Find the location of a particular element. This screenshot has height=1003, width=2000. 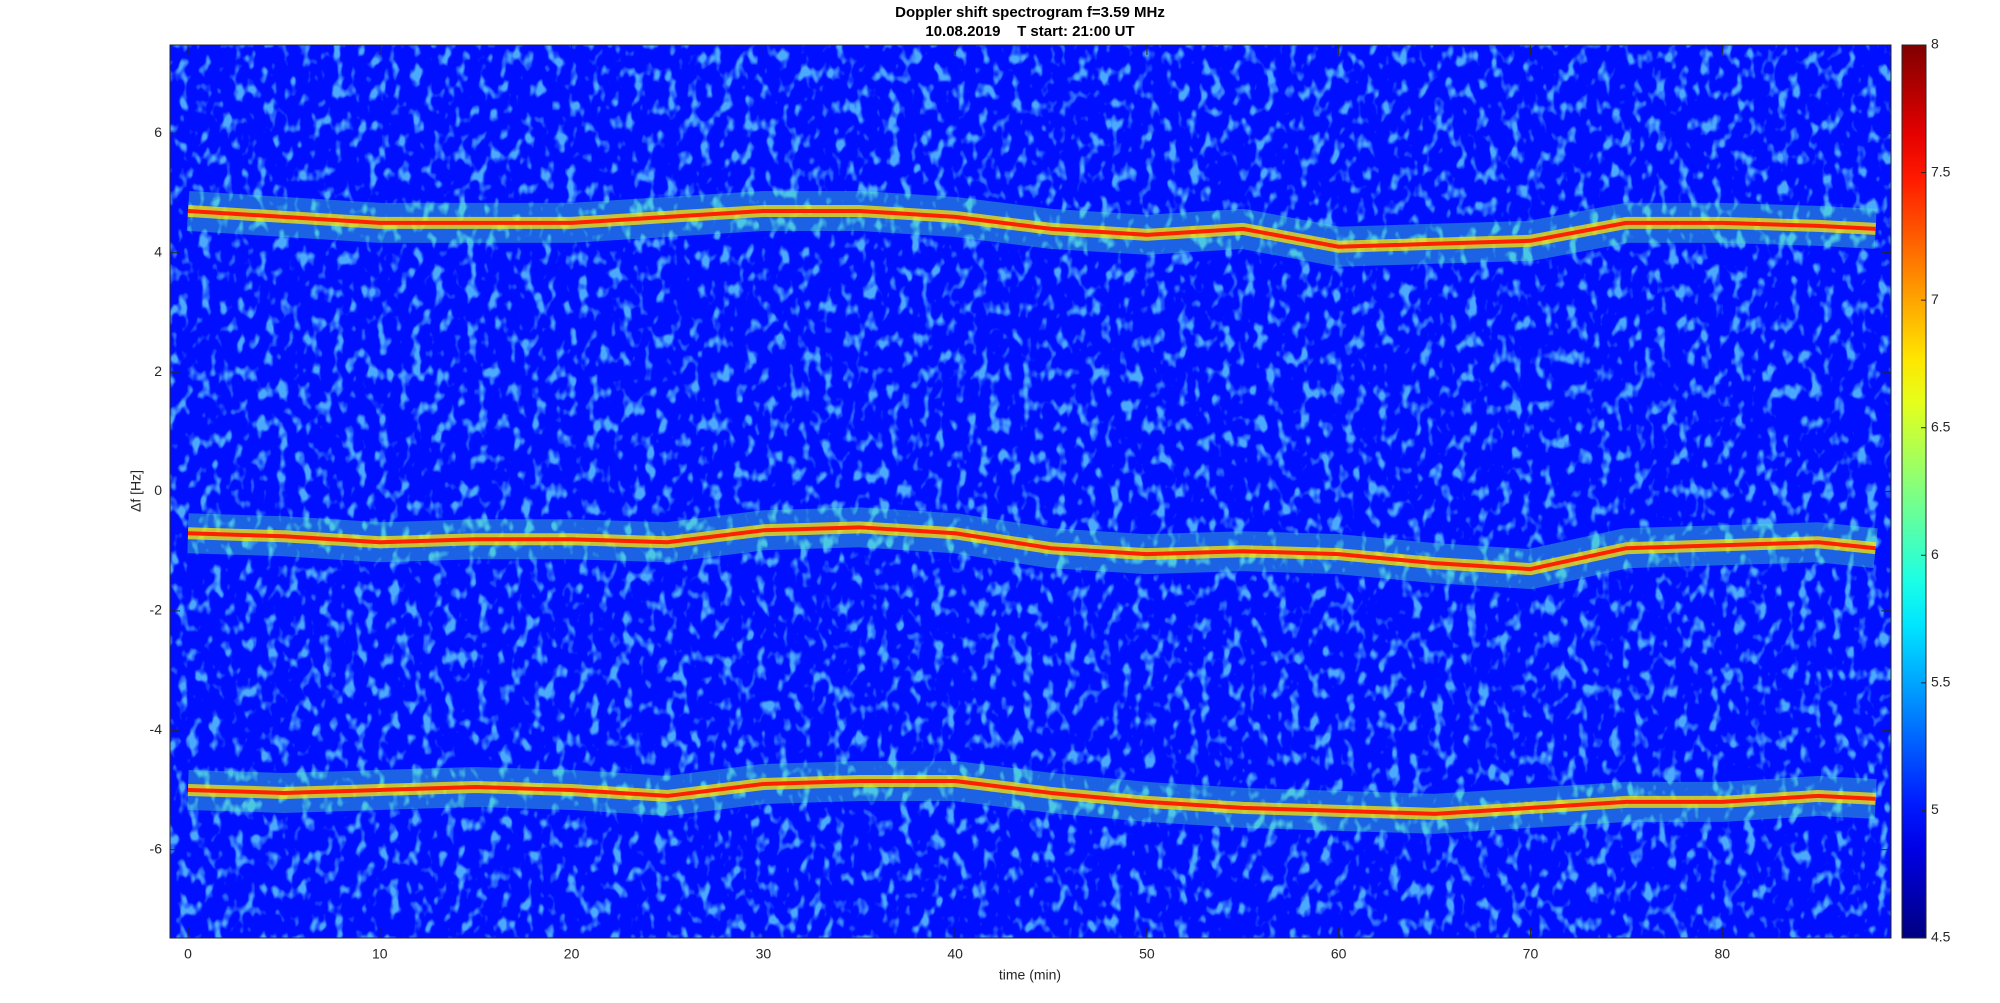

x-tick-label: 40 is located at coordinates (955, 954).